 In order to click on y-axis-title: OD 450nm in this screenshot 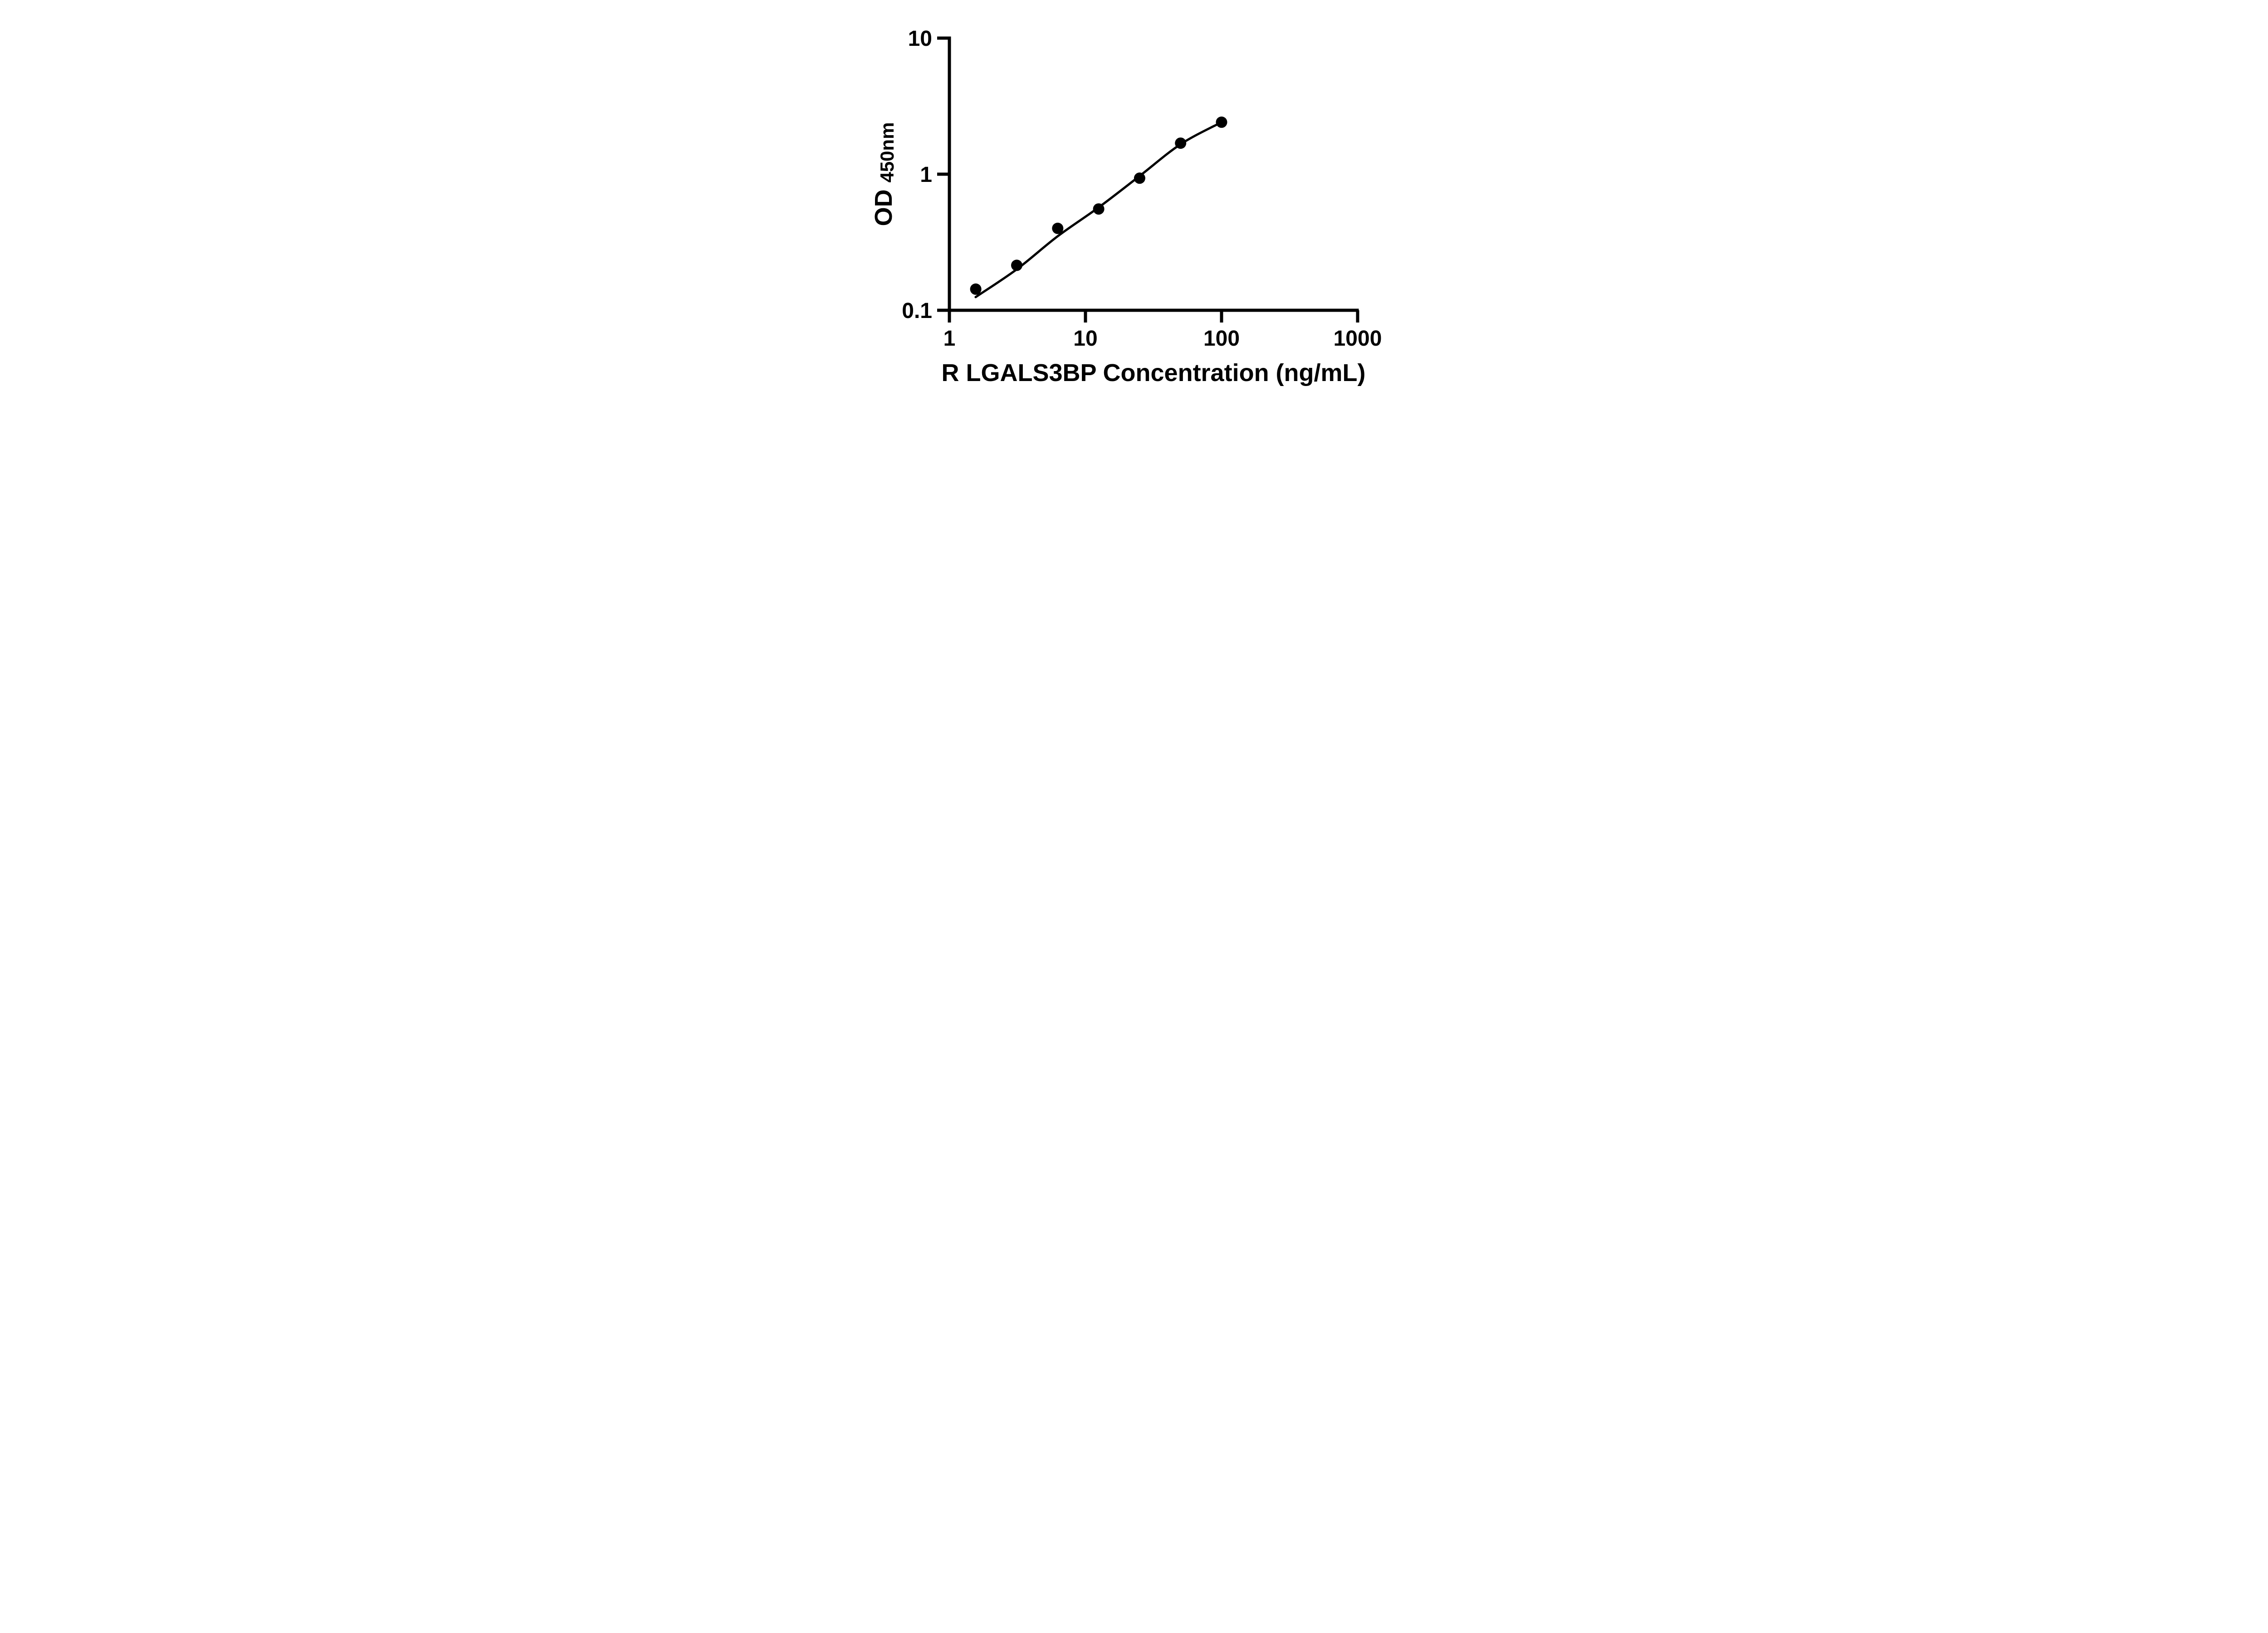, I will do `click(884, 174)`.